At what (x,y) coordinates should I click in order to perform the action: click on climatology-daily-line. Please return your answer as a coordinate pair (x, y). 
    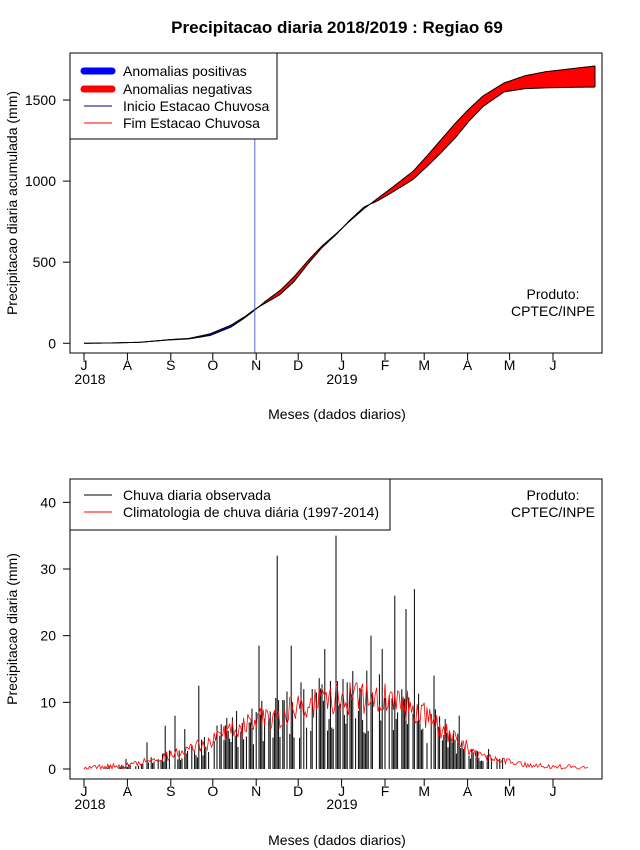
    Looking at the image, I should click on (336, 726).